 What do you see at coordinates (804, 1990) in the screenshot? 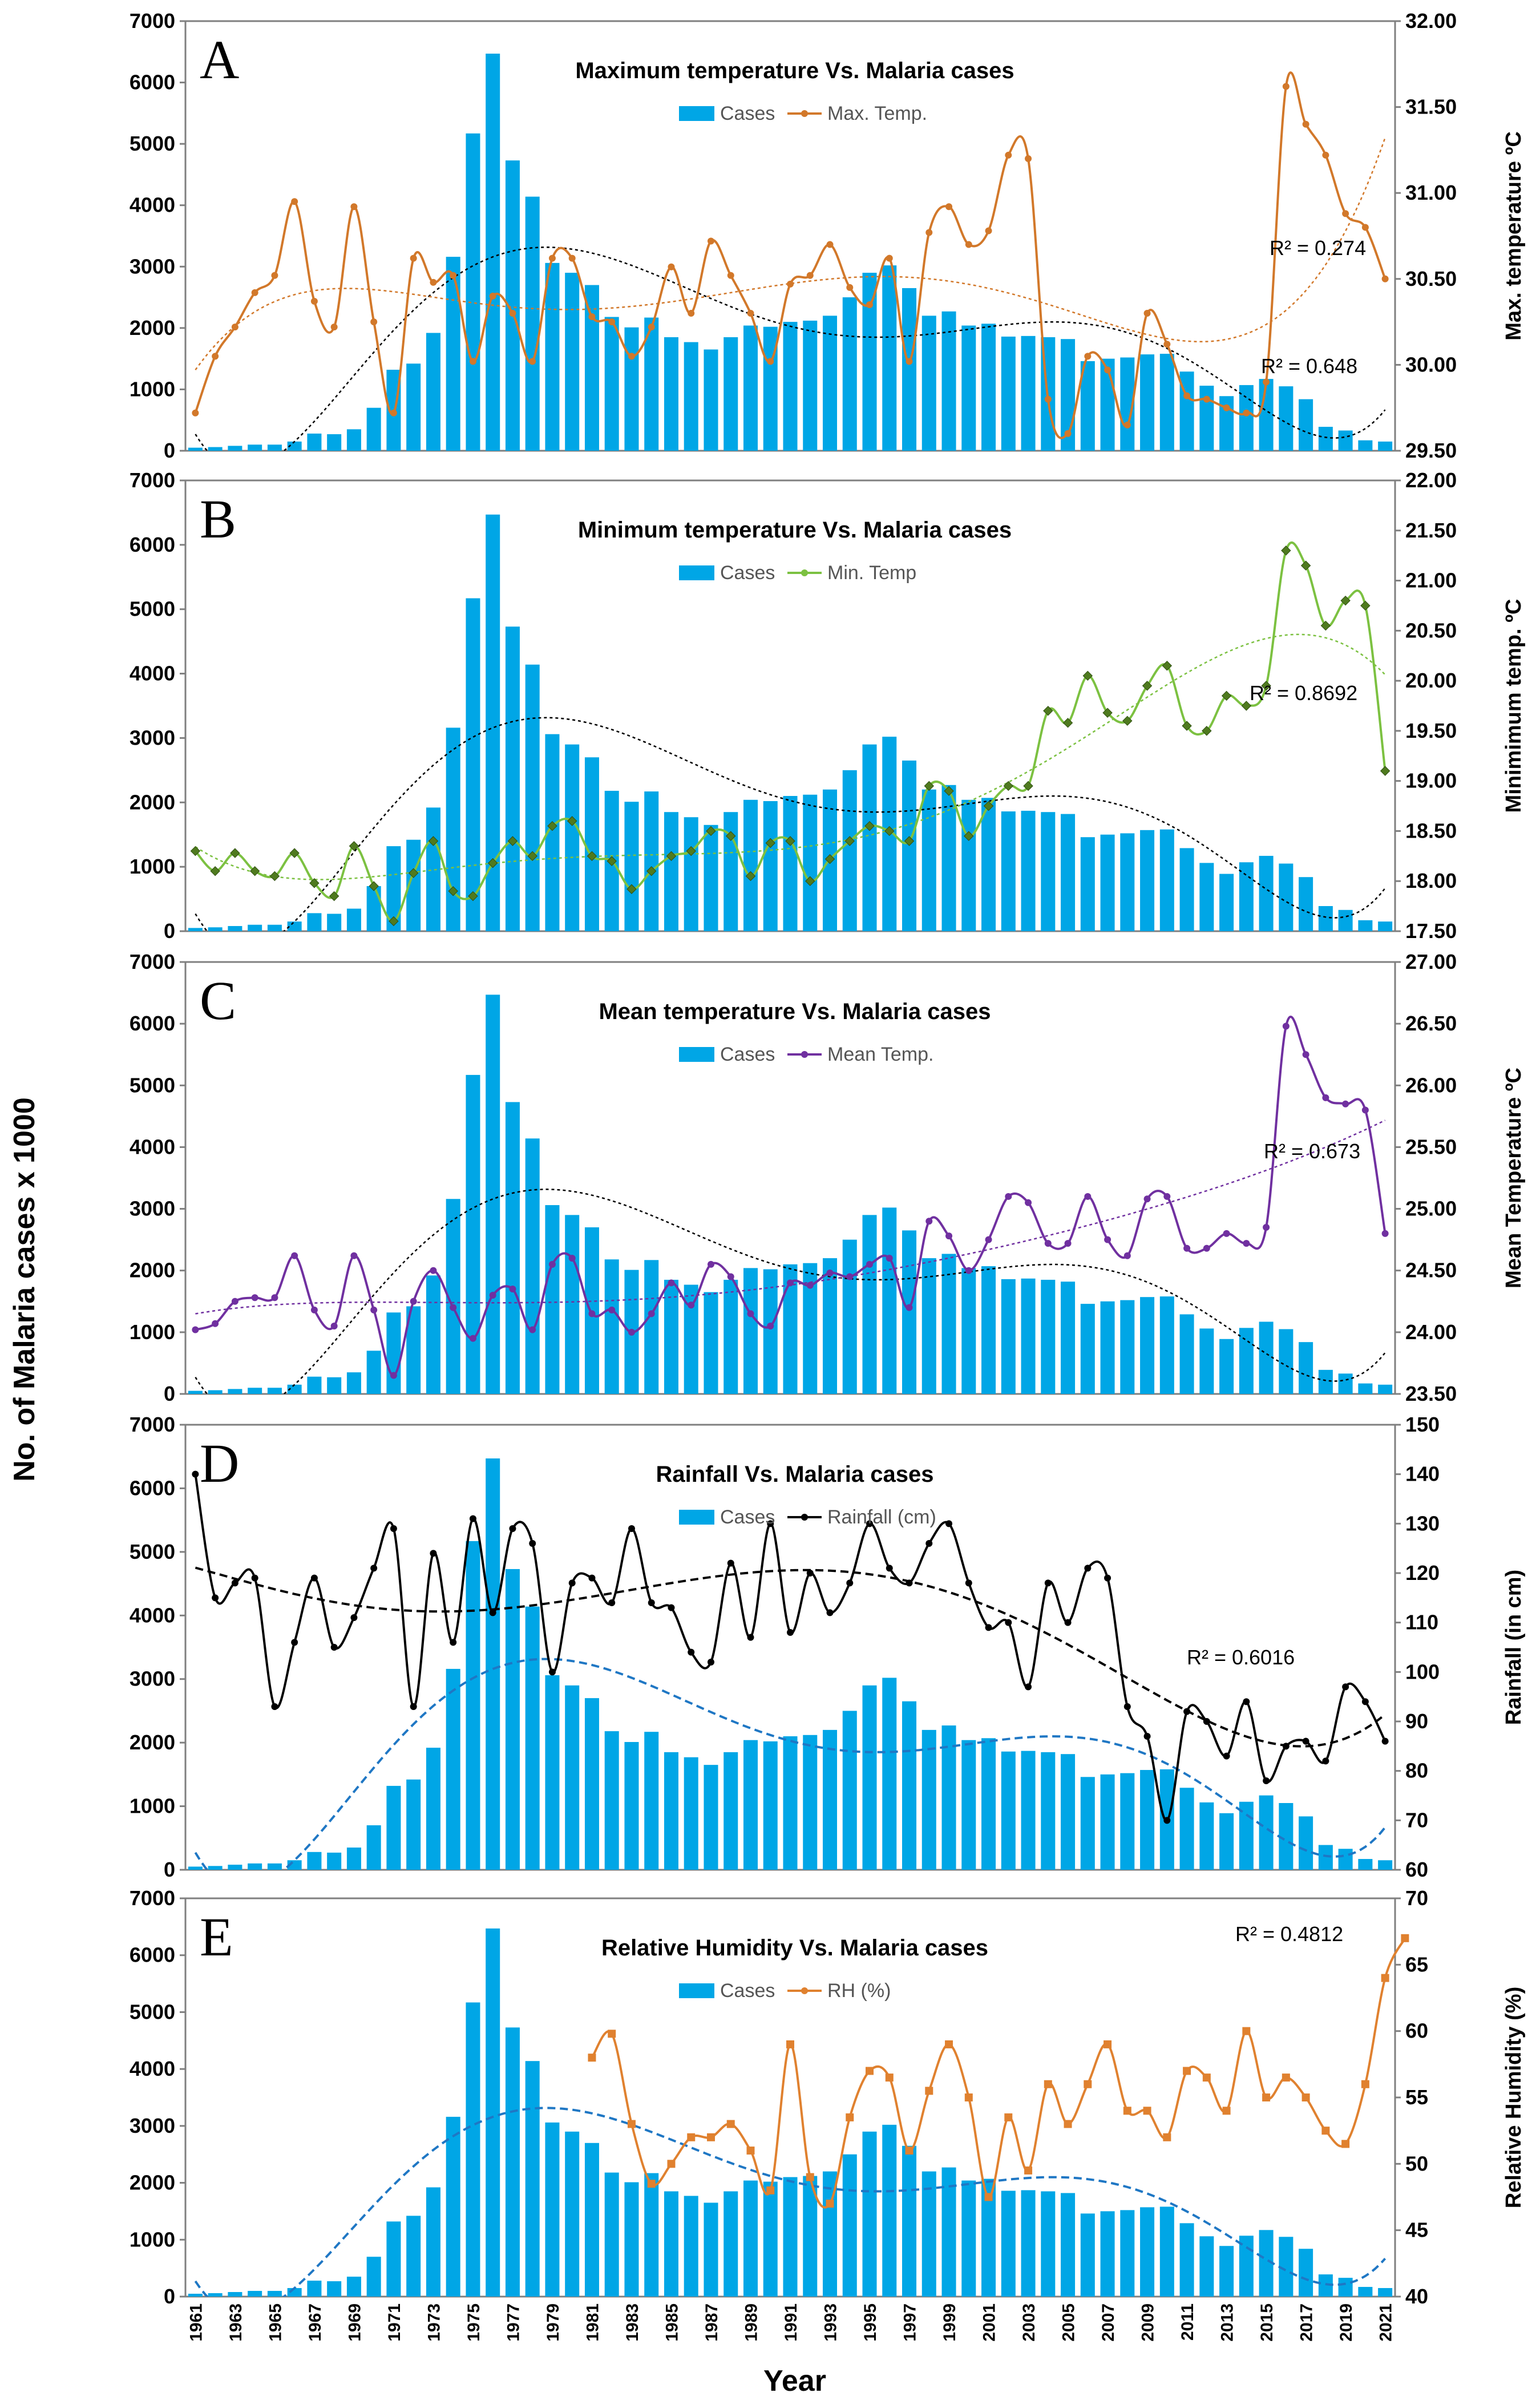
I see `legend-marker` at bounding box center [804, 1990].